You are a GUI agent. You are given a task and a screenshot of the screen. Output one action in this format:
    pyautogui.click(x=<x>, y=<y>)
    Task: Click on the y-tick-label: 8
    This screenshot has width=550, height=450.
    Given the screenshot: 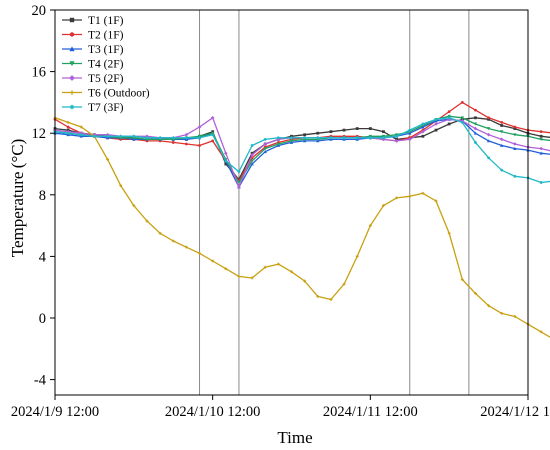 What is the action you would take?
    pyautogui.click(x=42, y=196)
    